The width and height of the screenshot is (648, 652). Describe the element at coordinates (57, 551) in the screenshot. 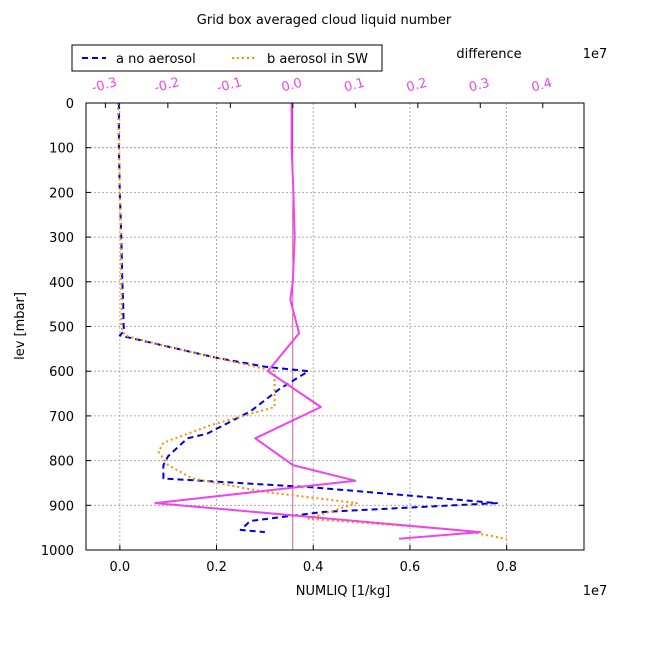

I see `y-tick-label: 1000` at that location.